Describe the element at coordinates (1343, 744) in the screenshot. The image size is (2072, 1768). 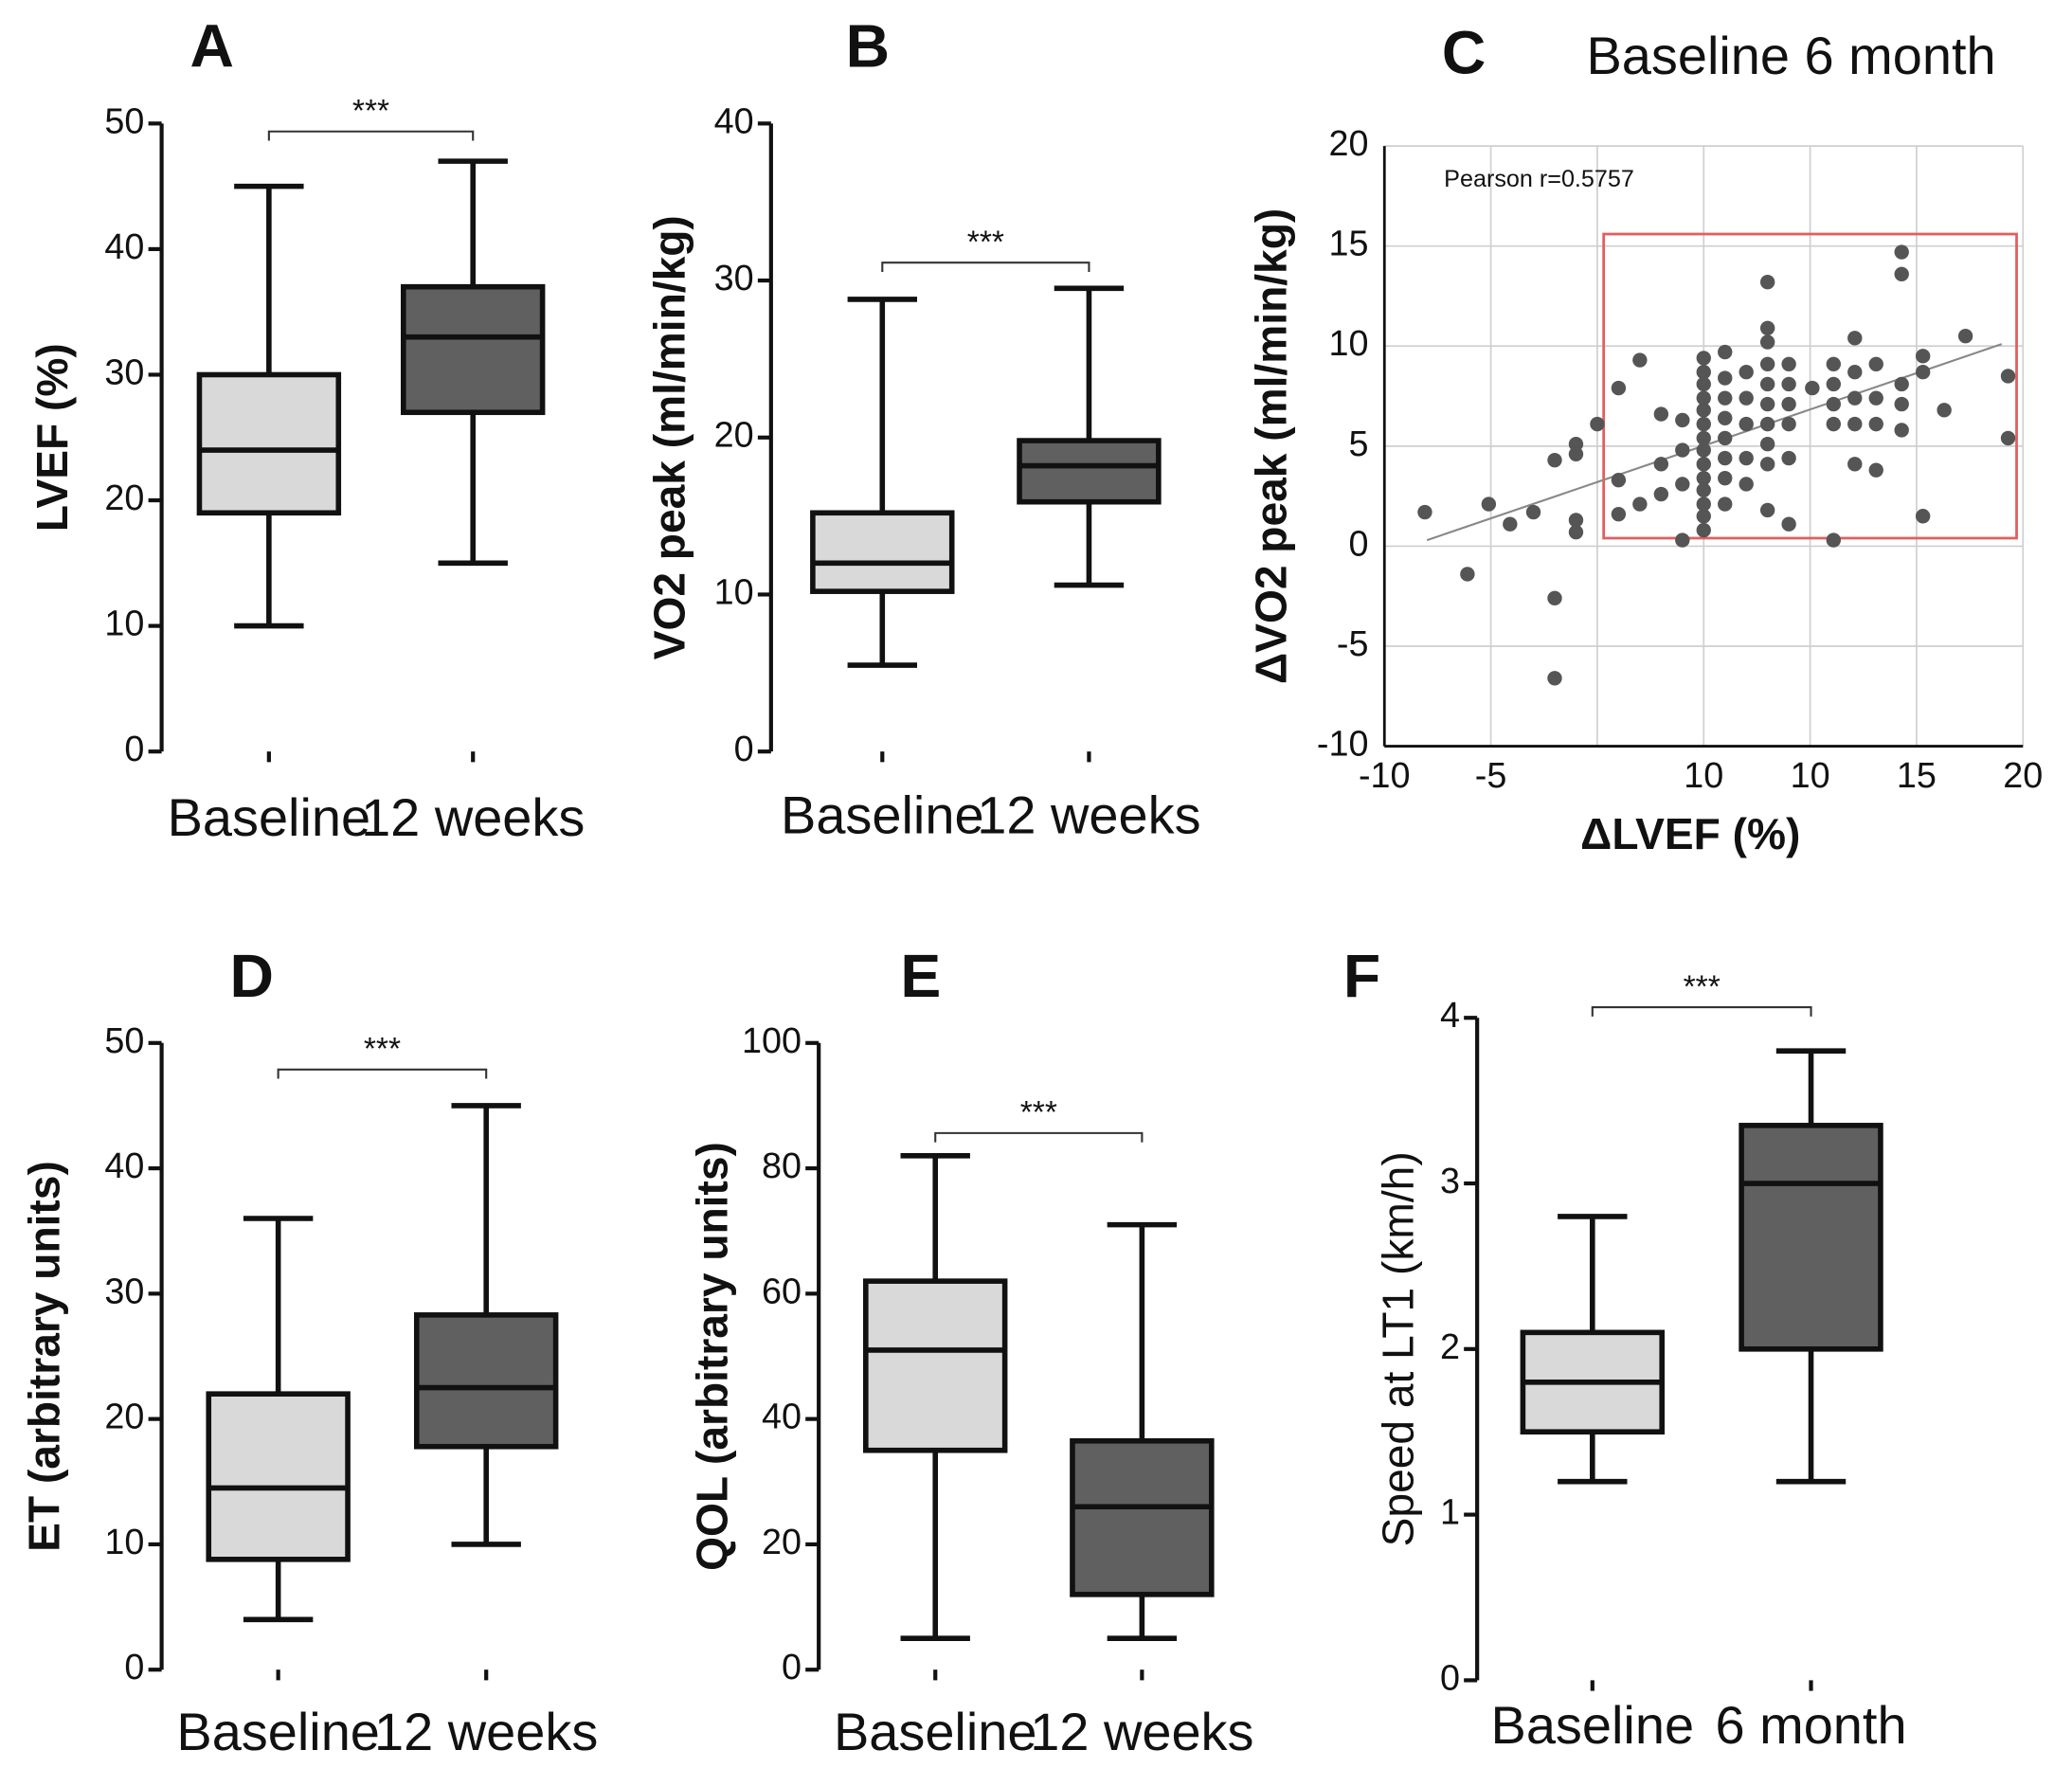
I see `y-tick-label: -10` at that location.